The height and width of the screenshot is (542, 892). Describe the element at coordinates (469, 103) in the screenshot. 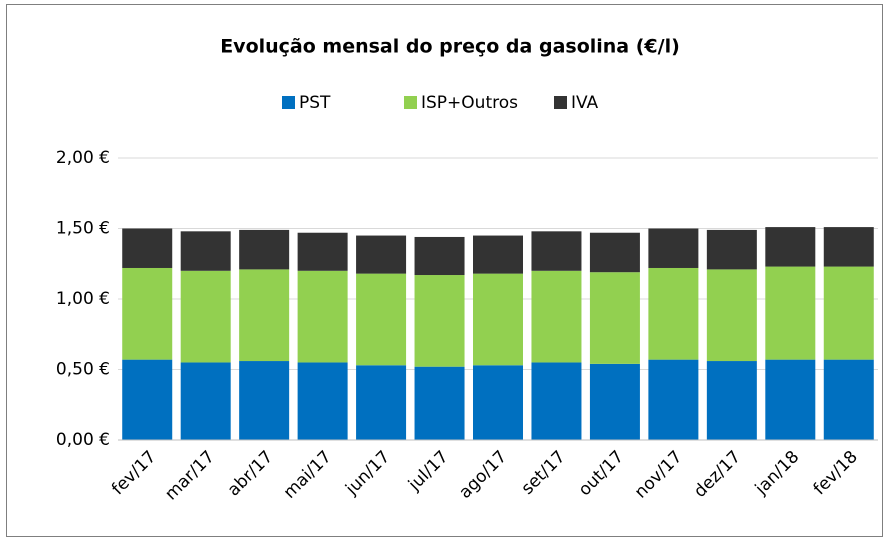

I see `legend-label: ISP+Outros` at that location.